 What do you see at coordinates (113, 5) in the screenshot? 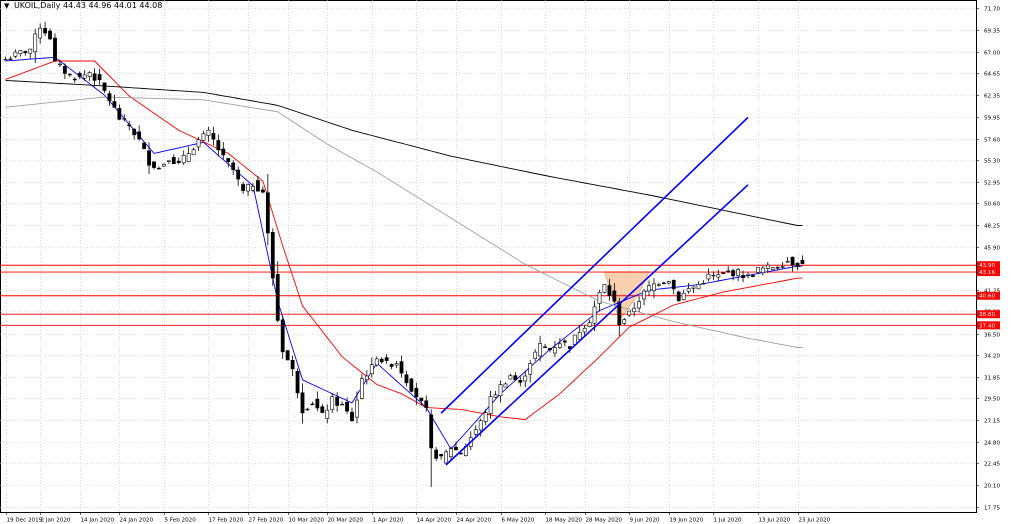
I see `ohlc-label: 44.43 44.96 44.01 44.08` at bounding box center [113, 5].